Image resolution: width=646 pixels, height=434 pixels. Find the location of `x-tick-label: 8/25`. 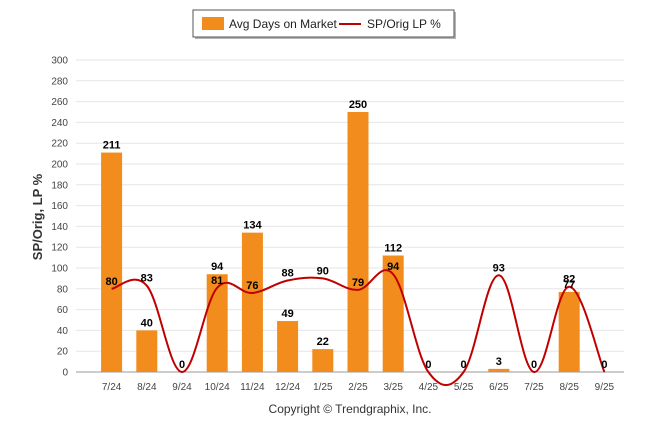

x-tick-label: 8/25 is located at coordinates (569, 387).